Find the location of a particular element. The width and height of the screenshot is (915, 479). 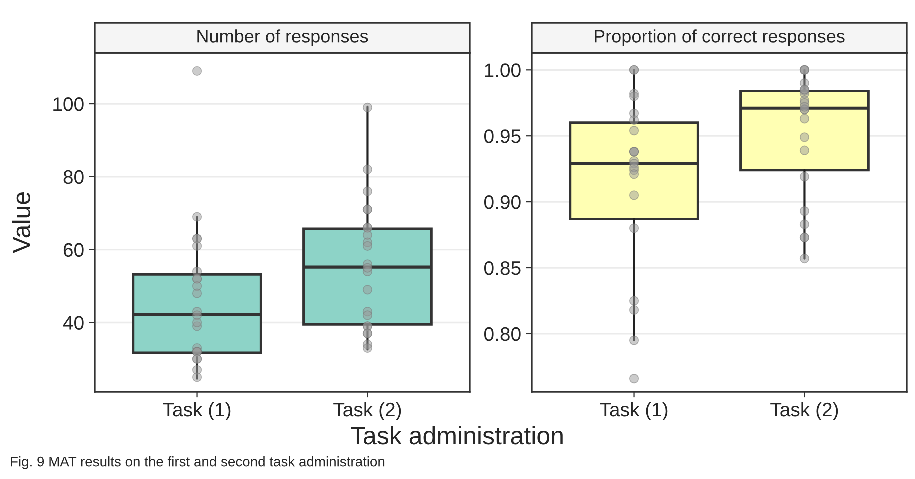

y-tick-label: 40 is located at coordinates (73, 323).